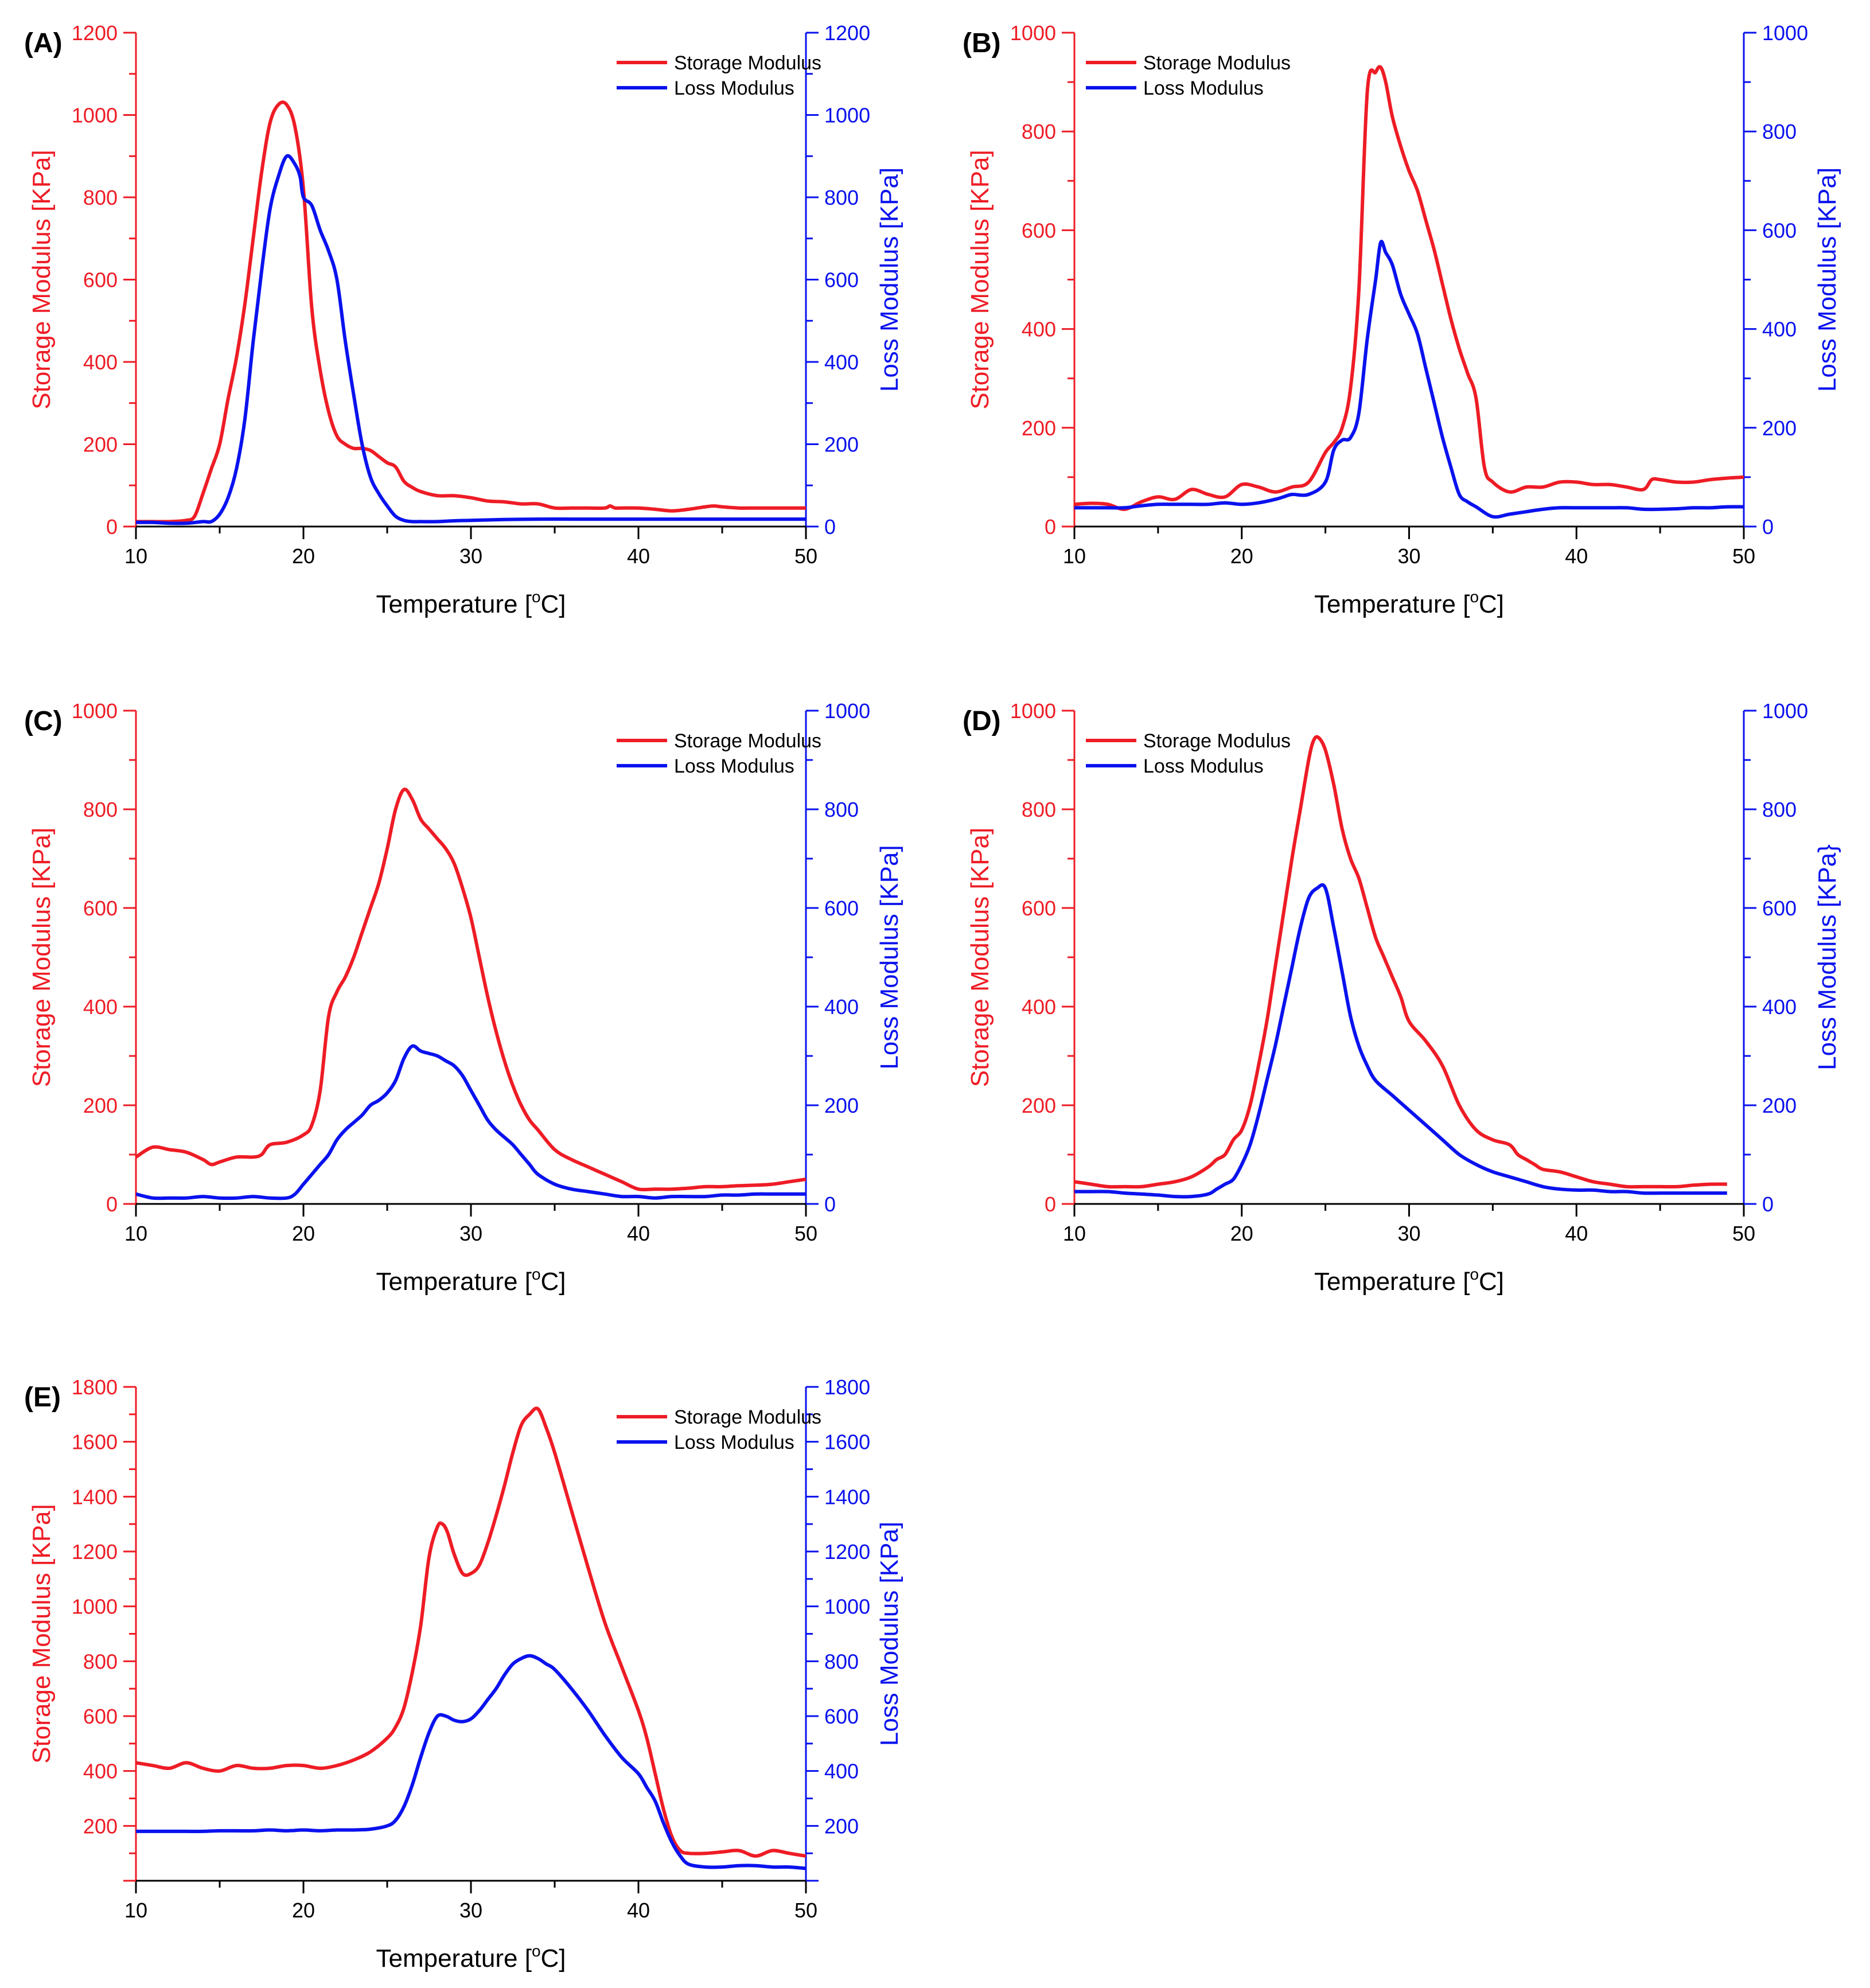 Image resolution: width=1870 pixels, height=1988 pixels. Describe the element at coordinates (101, 809) in the screenshot. I see `y-tick-label-left: 800` at that location.